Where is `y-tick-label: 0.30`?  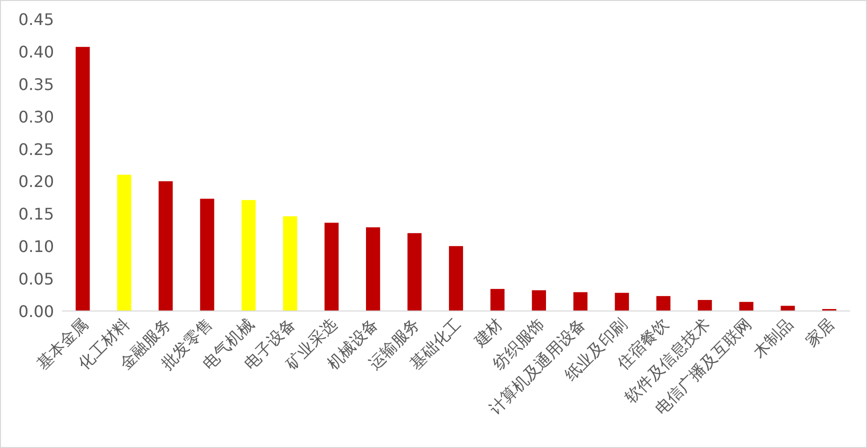 y-tick-label: 0.30 is located at coordinates (36, 116).